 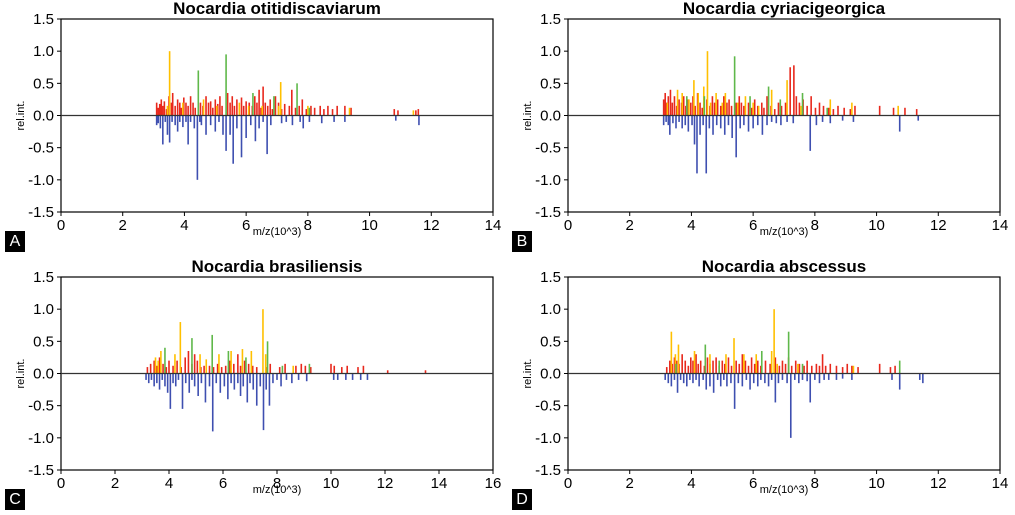 I want to click on panel-letter: A, so click(x=15, y=241).